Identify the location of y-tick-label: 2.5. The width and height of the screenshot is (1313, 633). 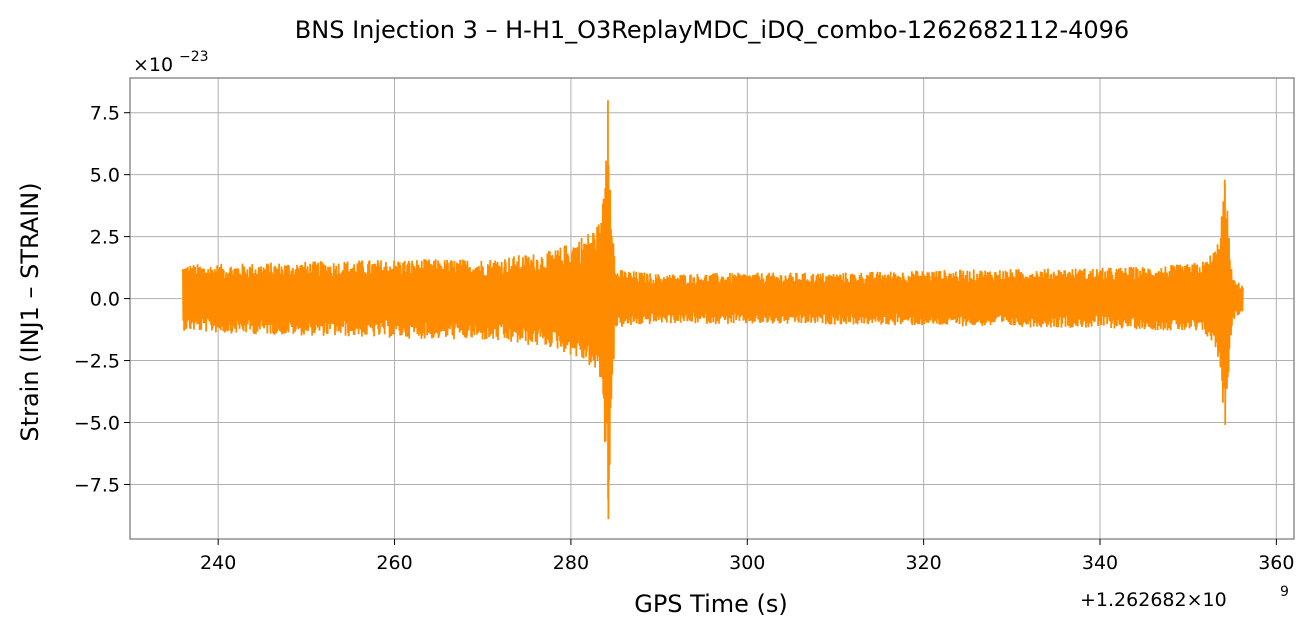
(105, 238).